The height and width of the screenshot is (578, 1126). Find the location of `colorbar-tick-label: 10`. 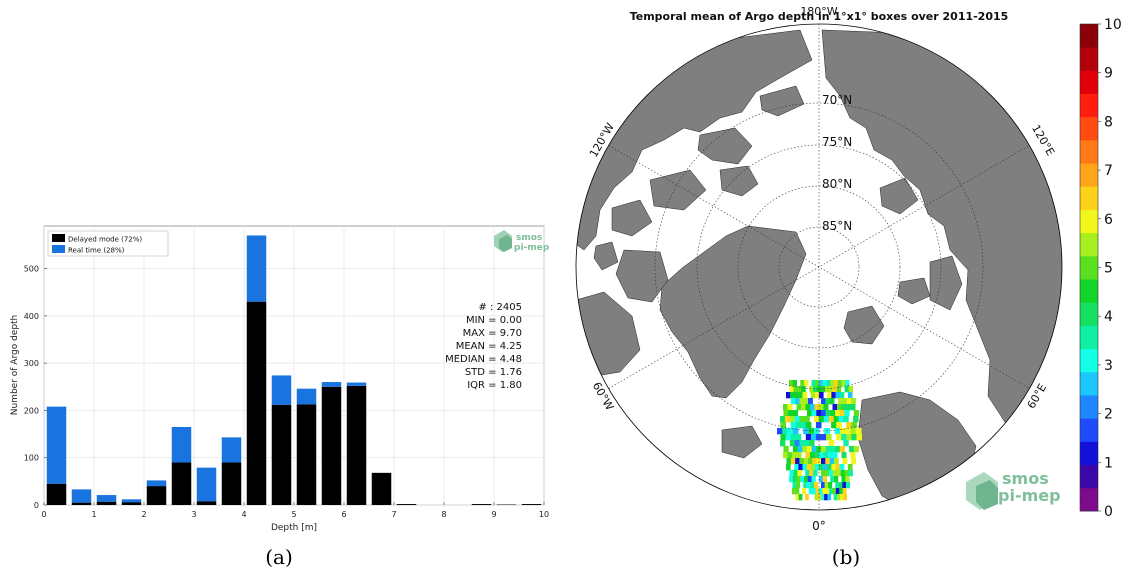

colorbar-tick-label: 10 is located at coordinates (1113, 25).